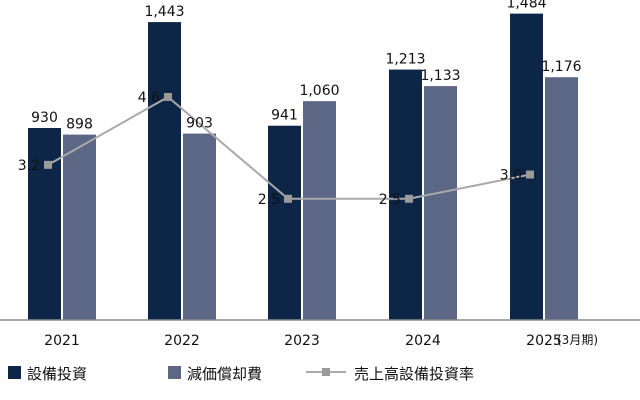 The height and width of the screenshot is (400, 640). I want to click on legend-item-capex: 設備投資, so click(47, 374).